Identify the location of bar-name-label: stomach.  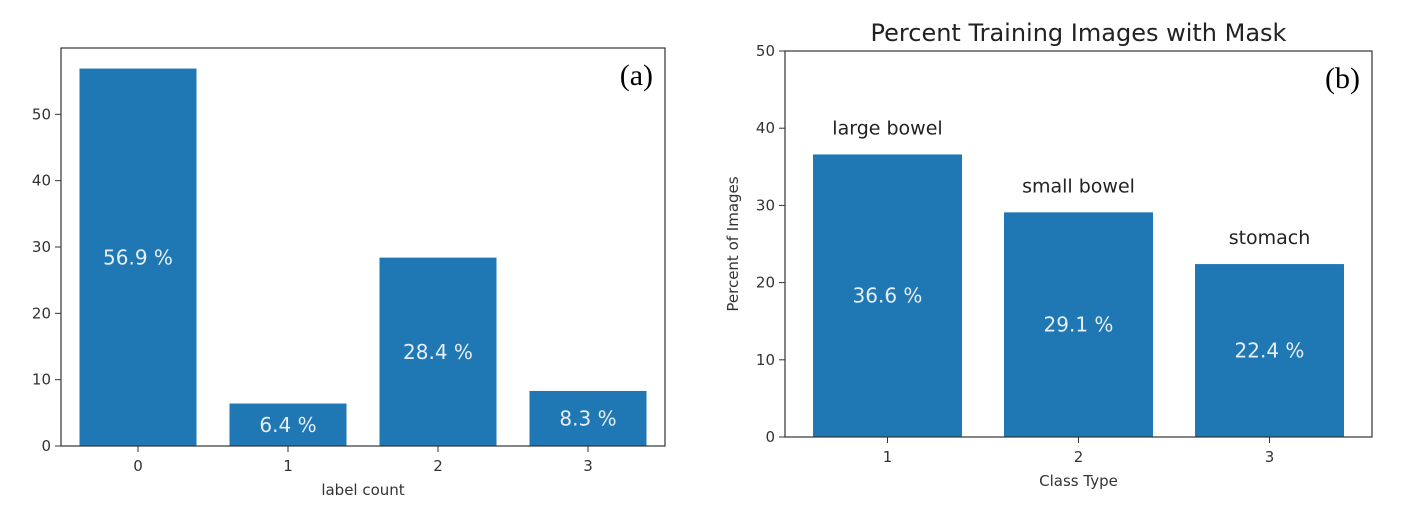
(1270, 238).